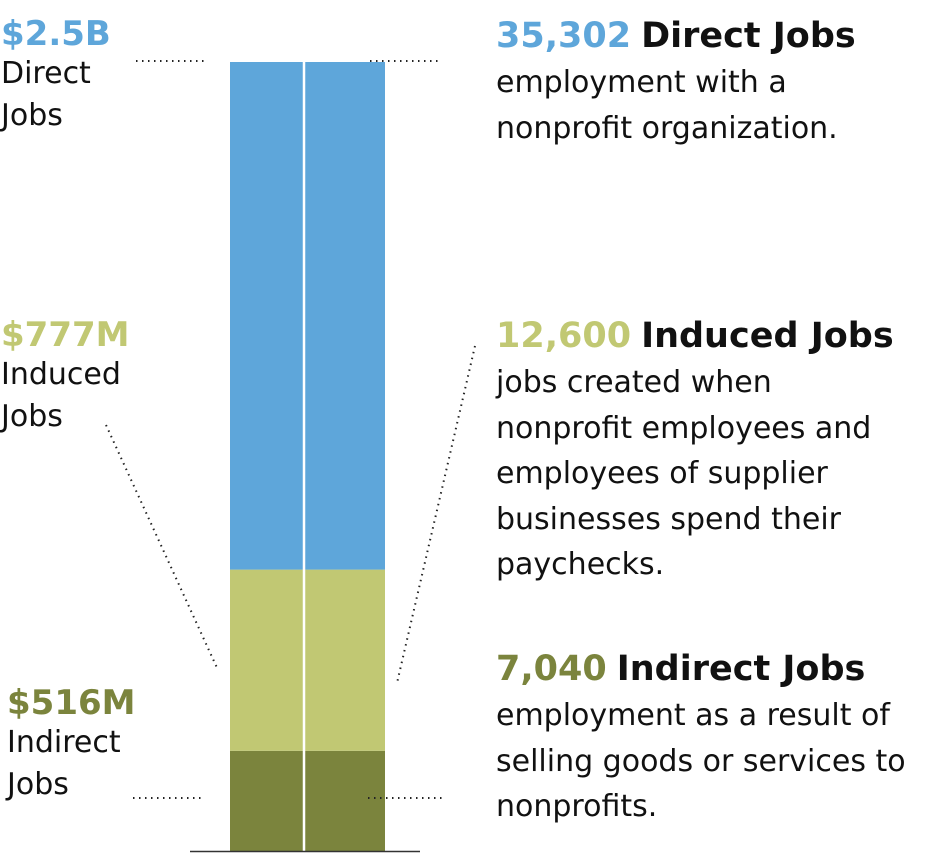  I want to click on amount-induced: $777M, so click(65, 335).